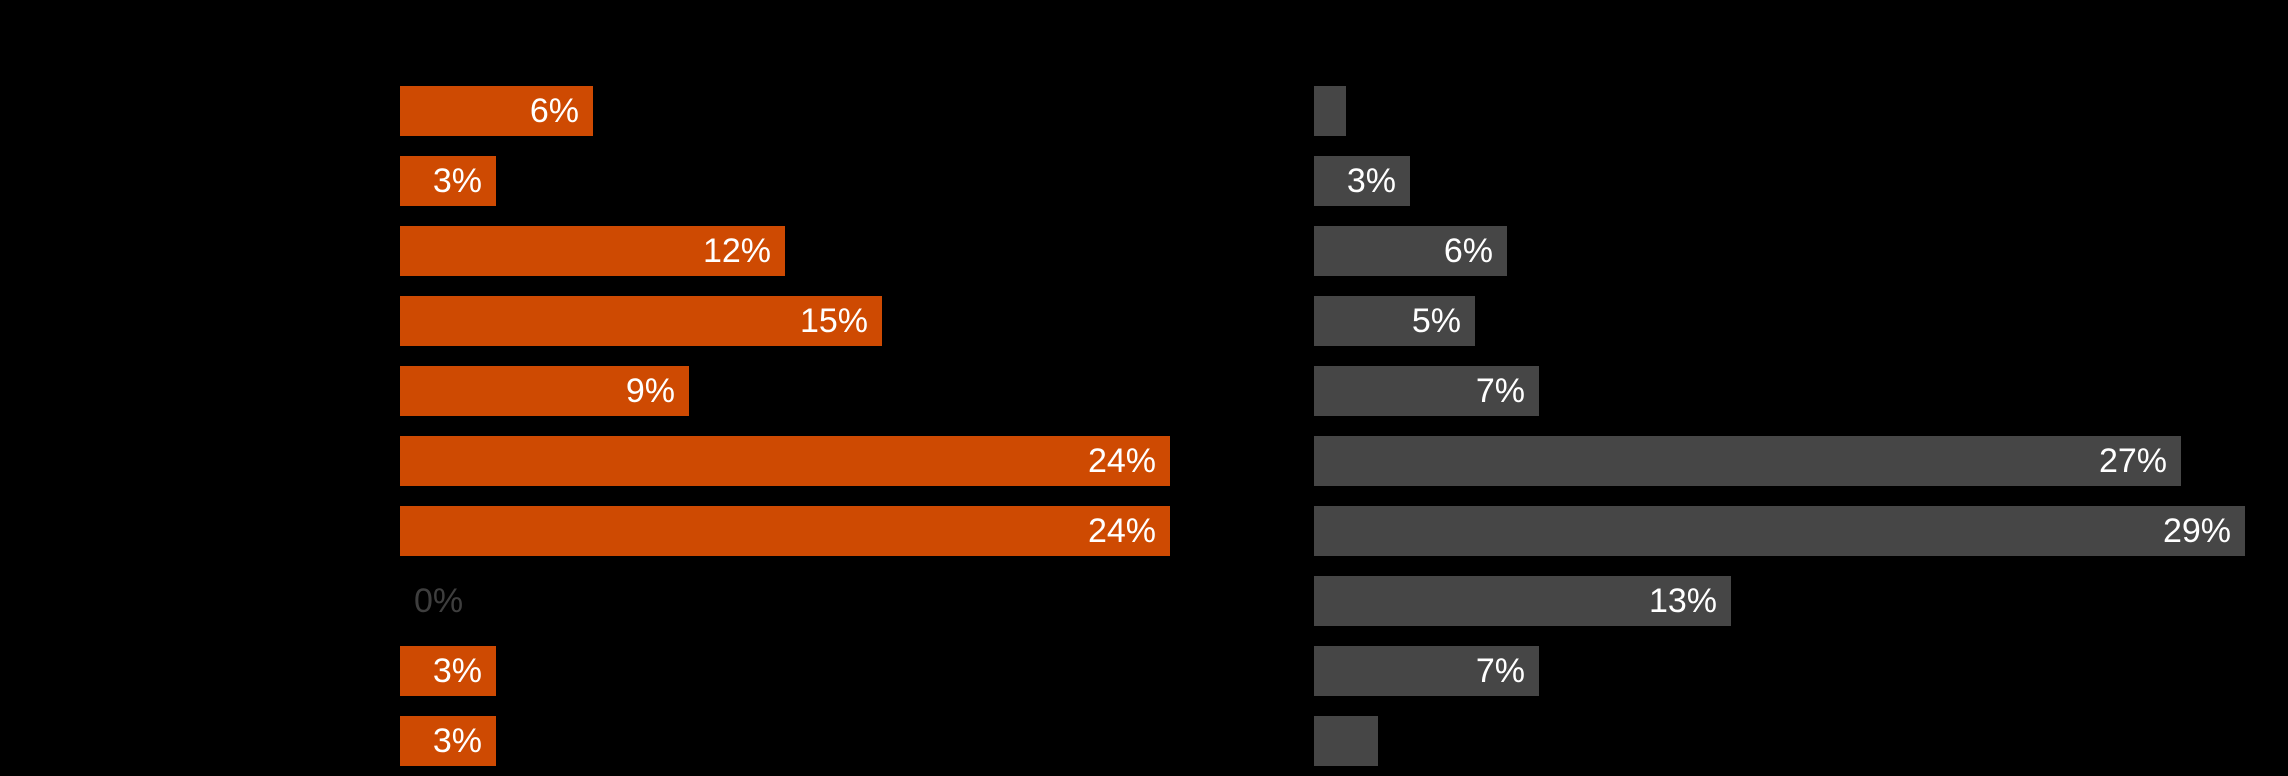  What do you see at coordinates (1522, 601) in the screenshot?
I see `right-gray-series-bar: 13%` at bounding box center [1522, 601].